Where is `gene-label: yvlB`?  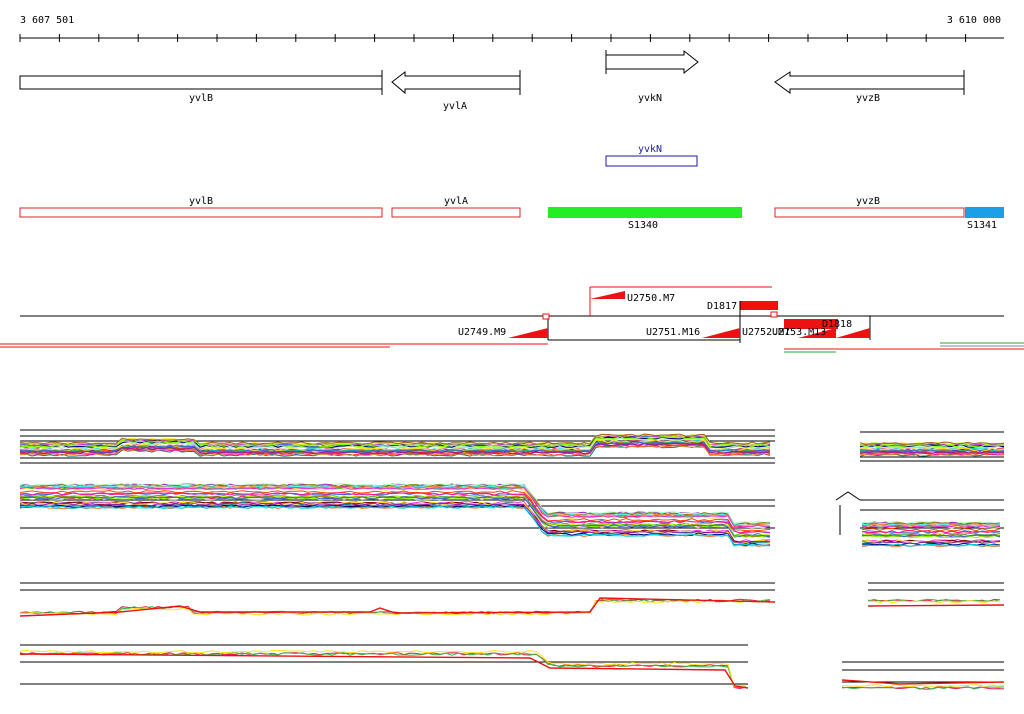 gene-label: yvlB is located at coordinates (201, 98).